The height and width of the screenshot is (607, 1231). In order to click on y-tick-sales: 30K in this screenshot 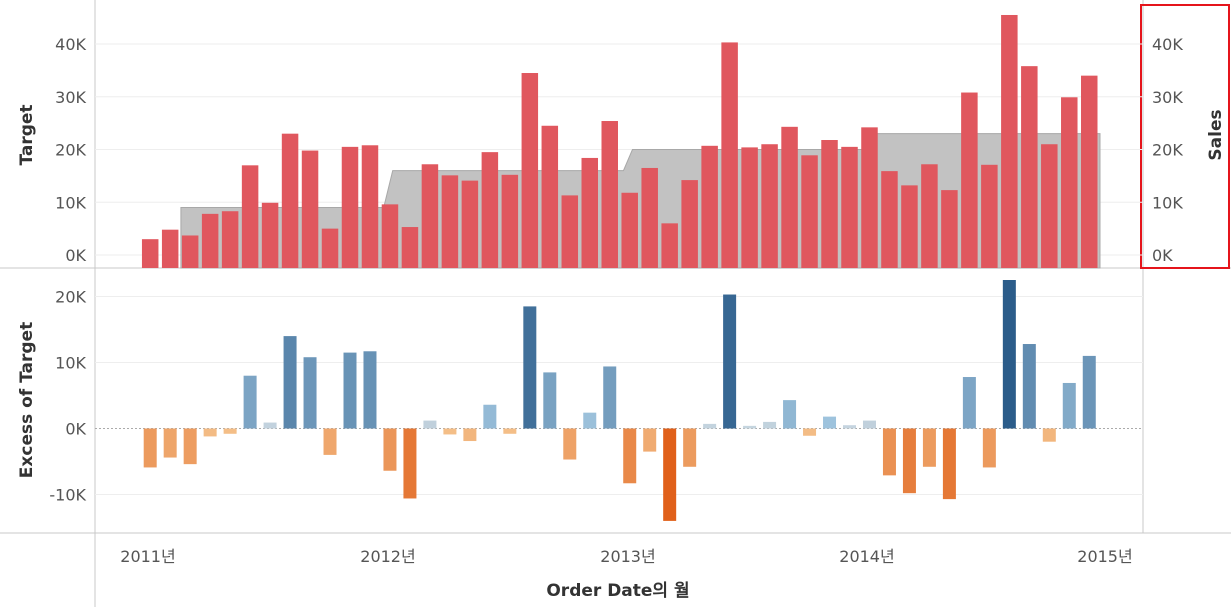, I will do `click(1167, 97)`.